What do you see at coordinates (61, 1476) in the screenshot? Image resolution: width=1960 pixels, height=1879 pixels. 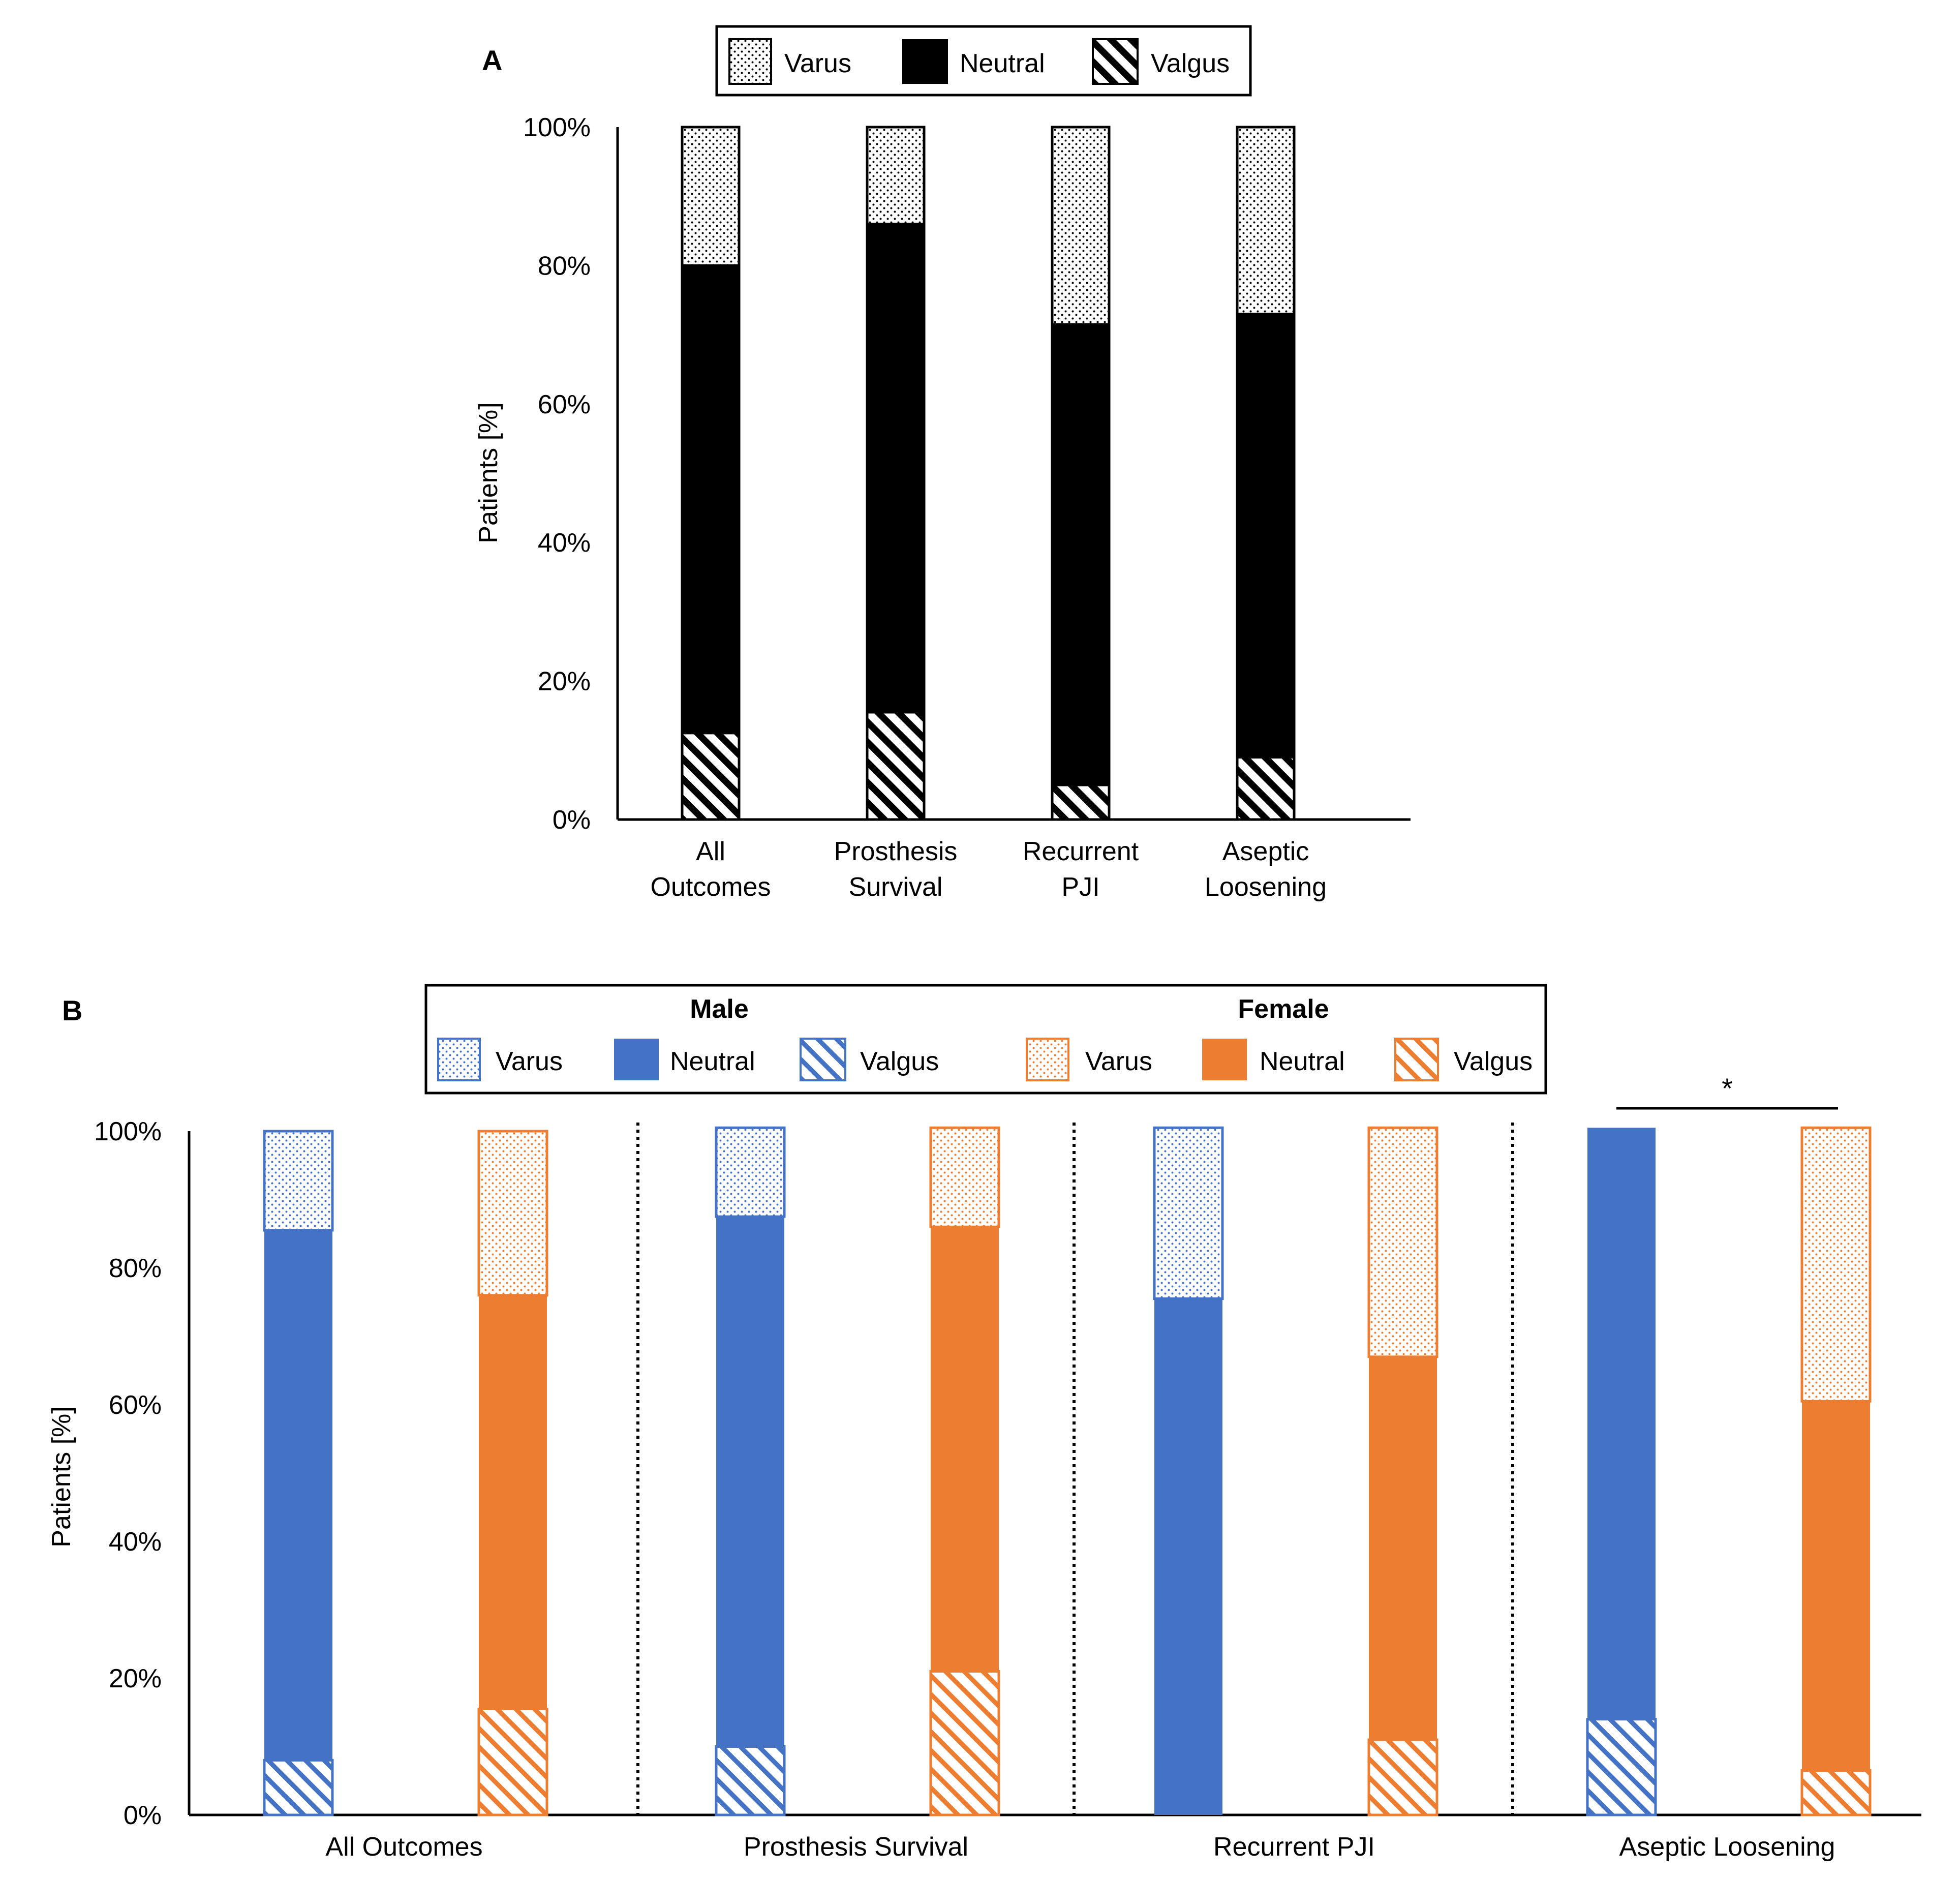 I see `panel-b-y-axis-title: Patients [%]` at bounding box center [61, 1476].